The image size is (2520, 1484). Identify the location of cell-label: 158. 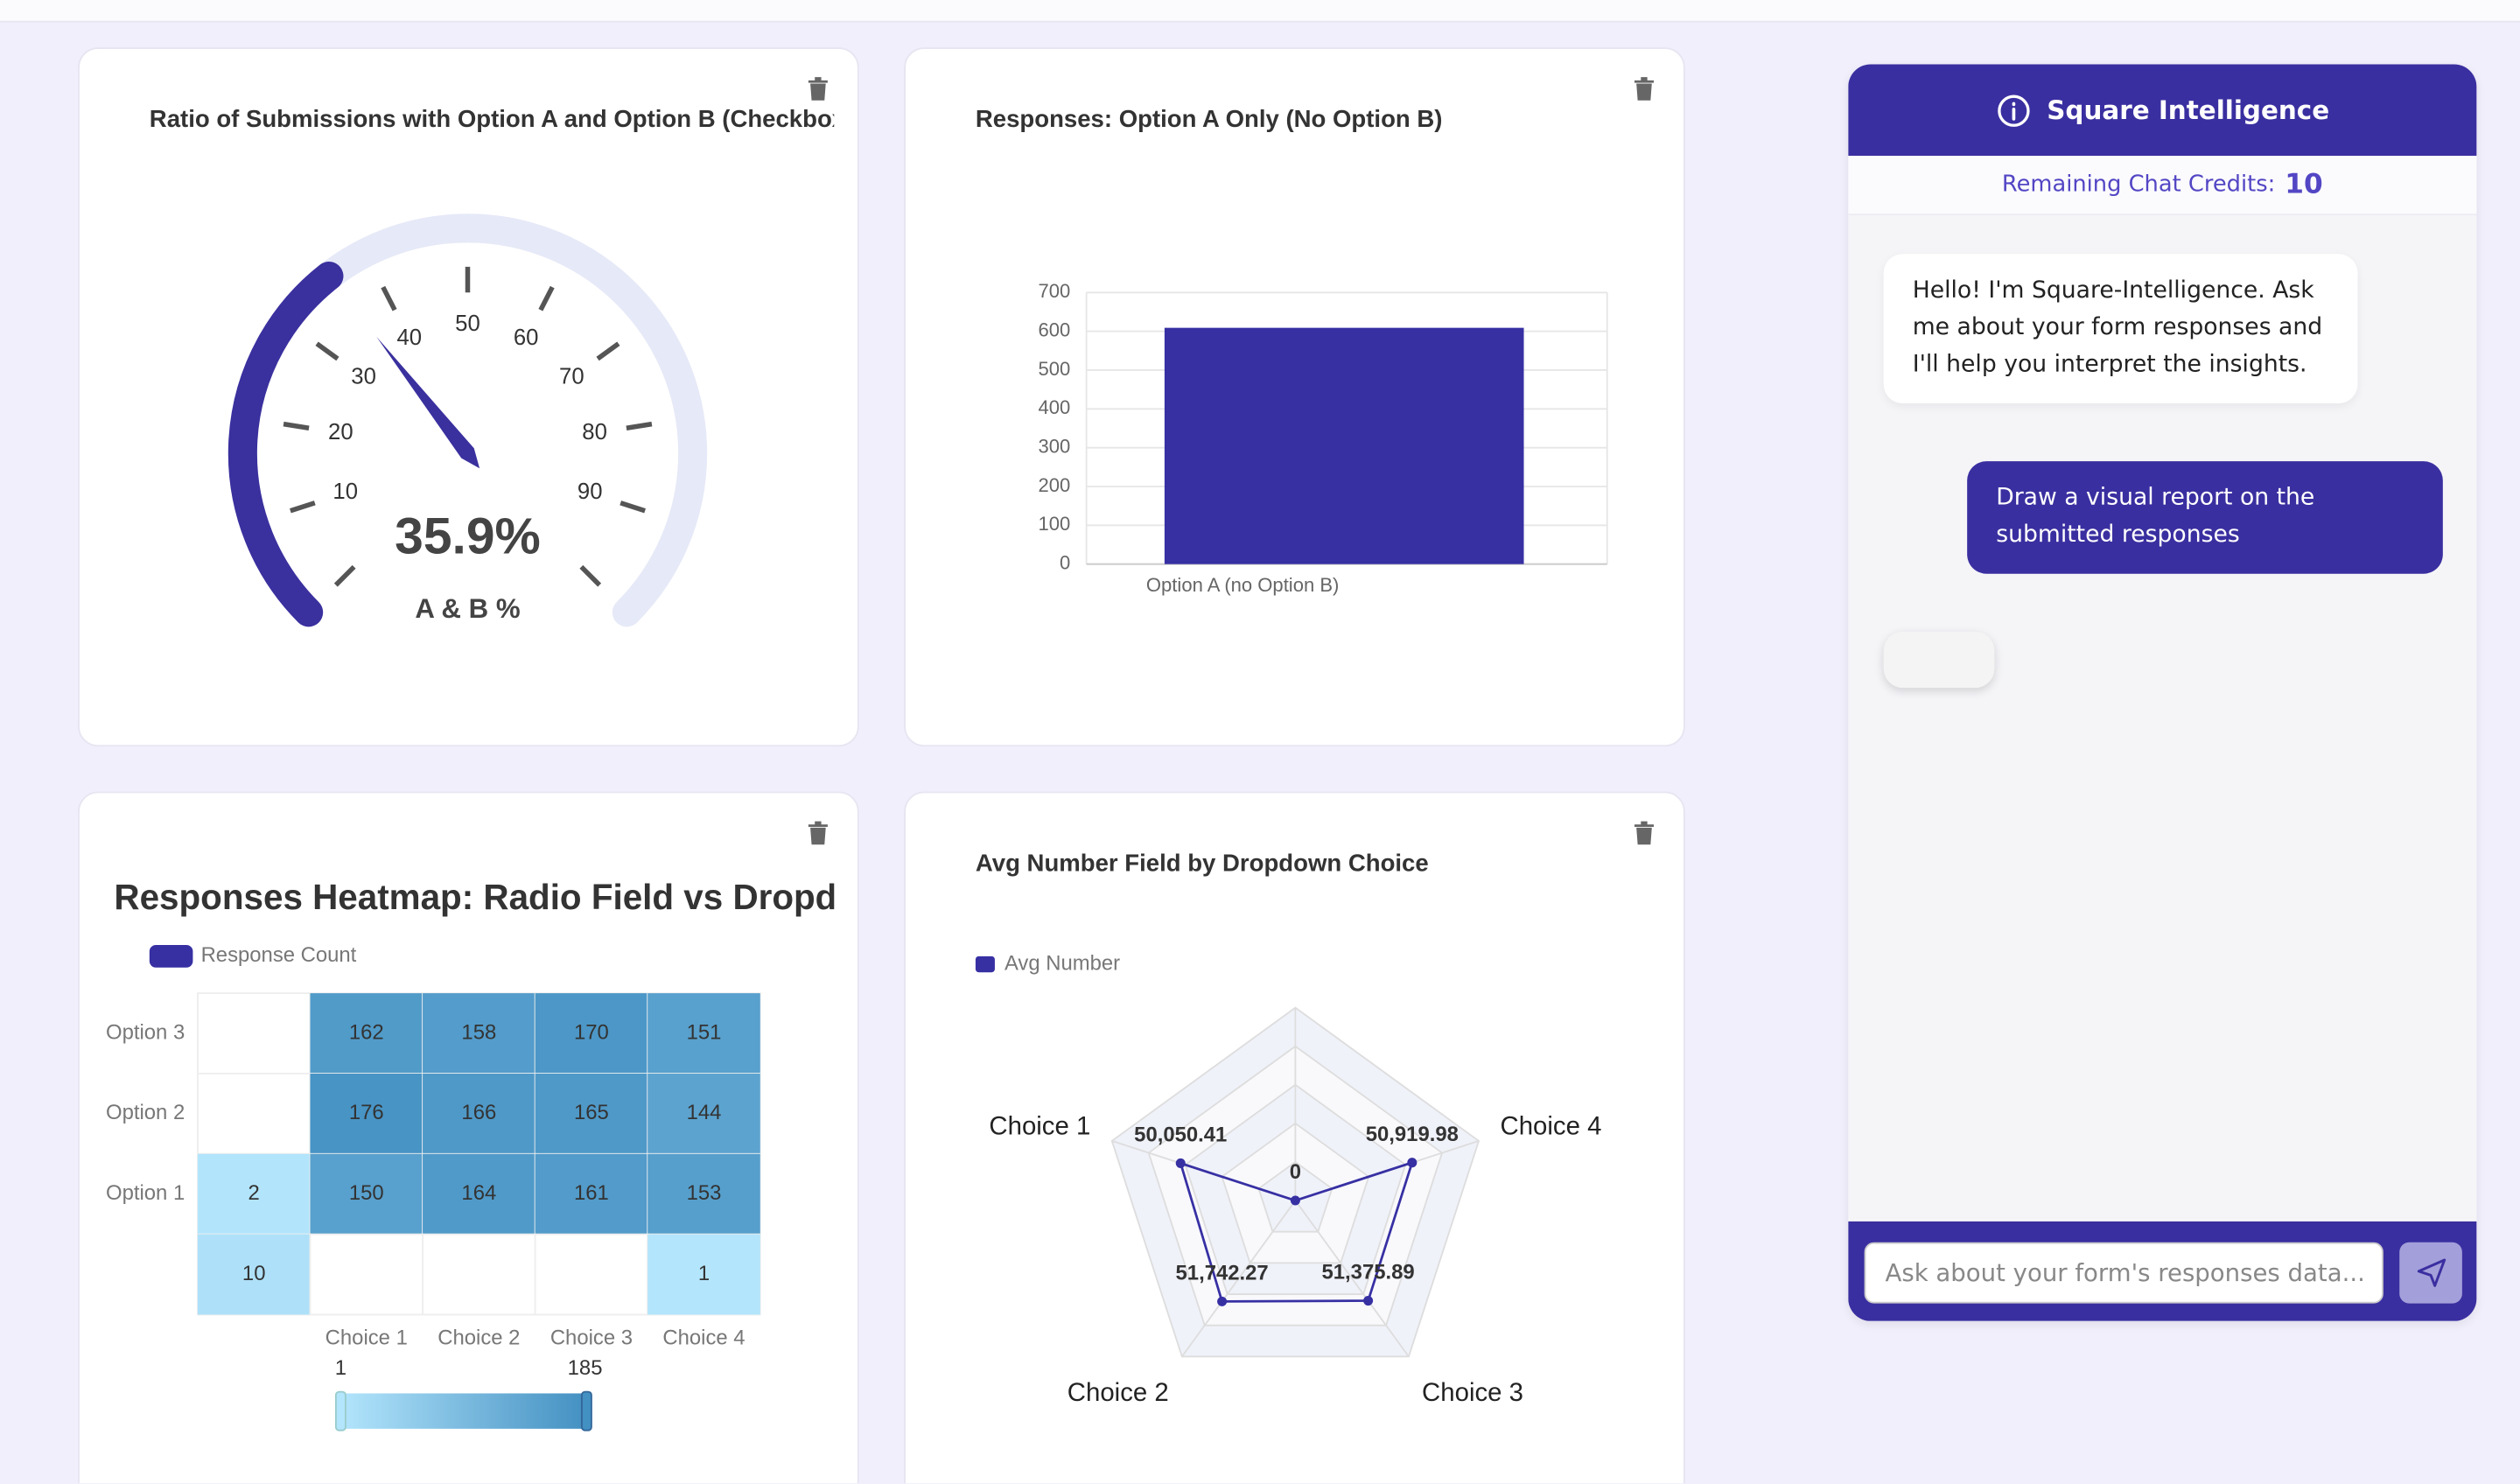
(478, 1032).